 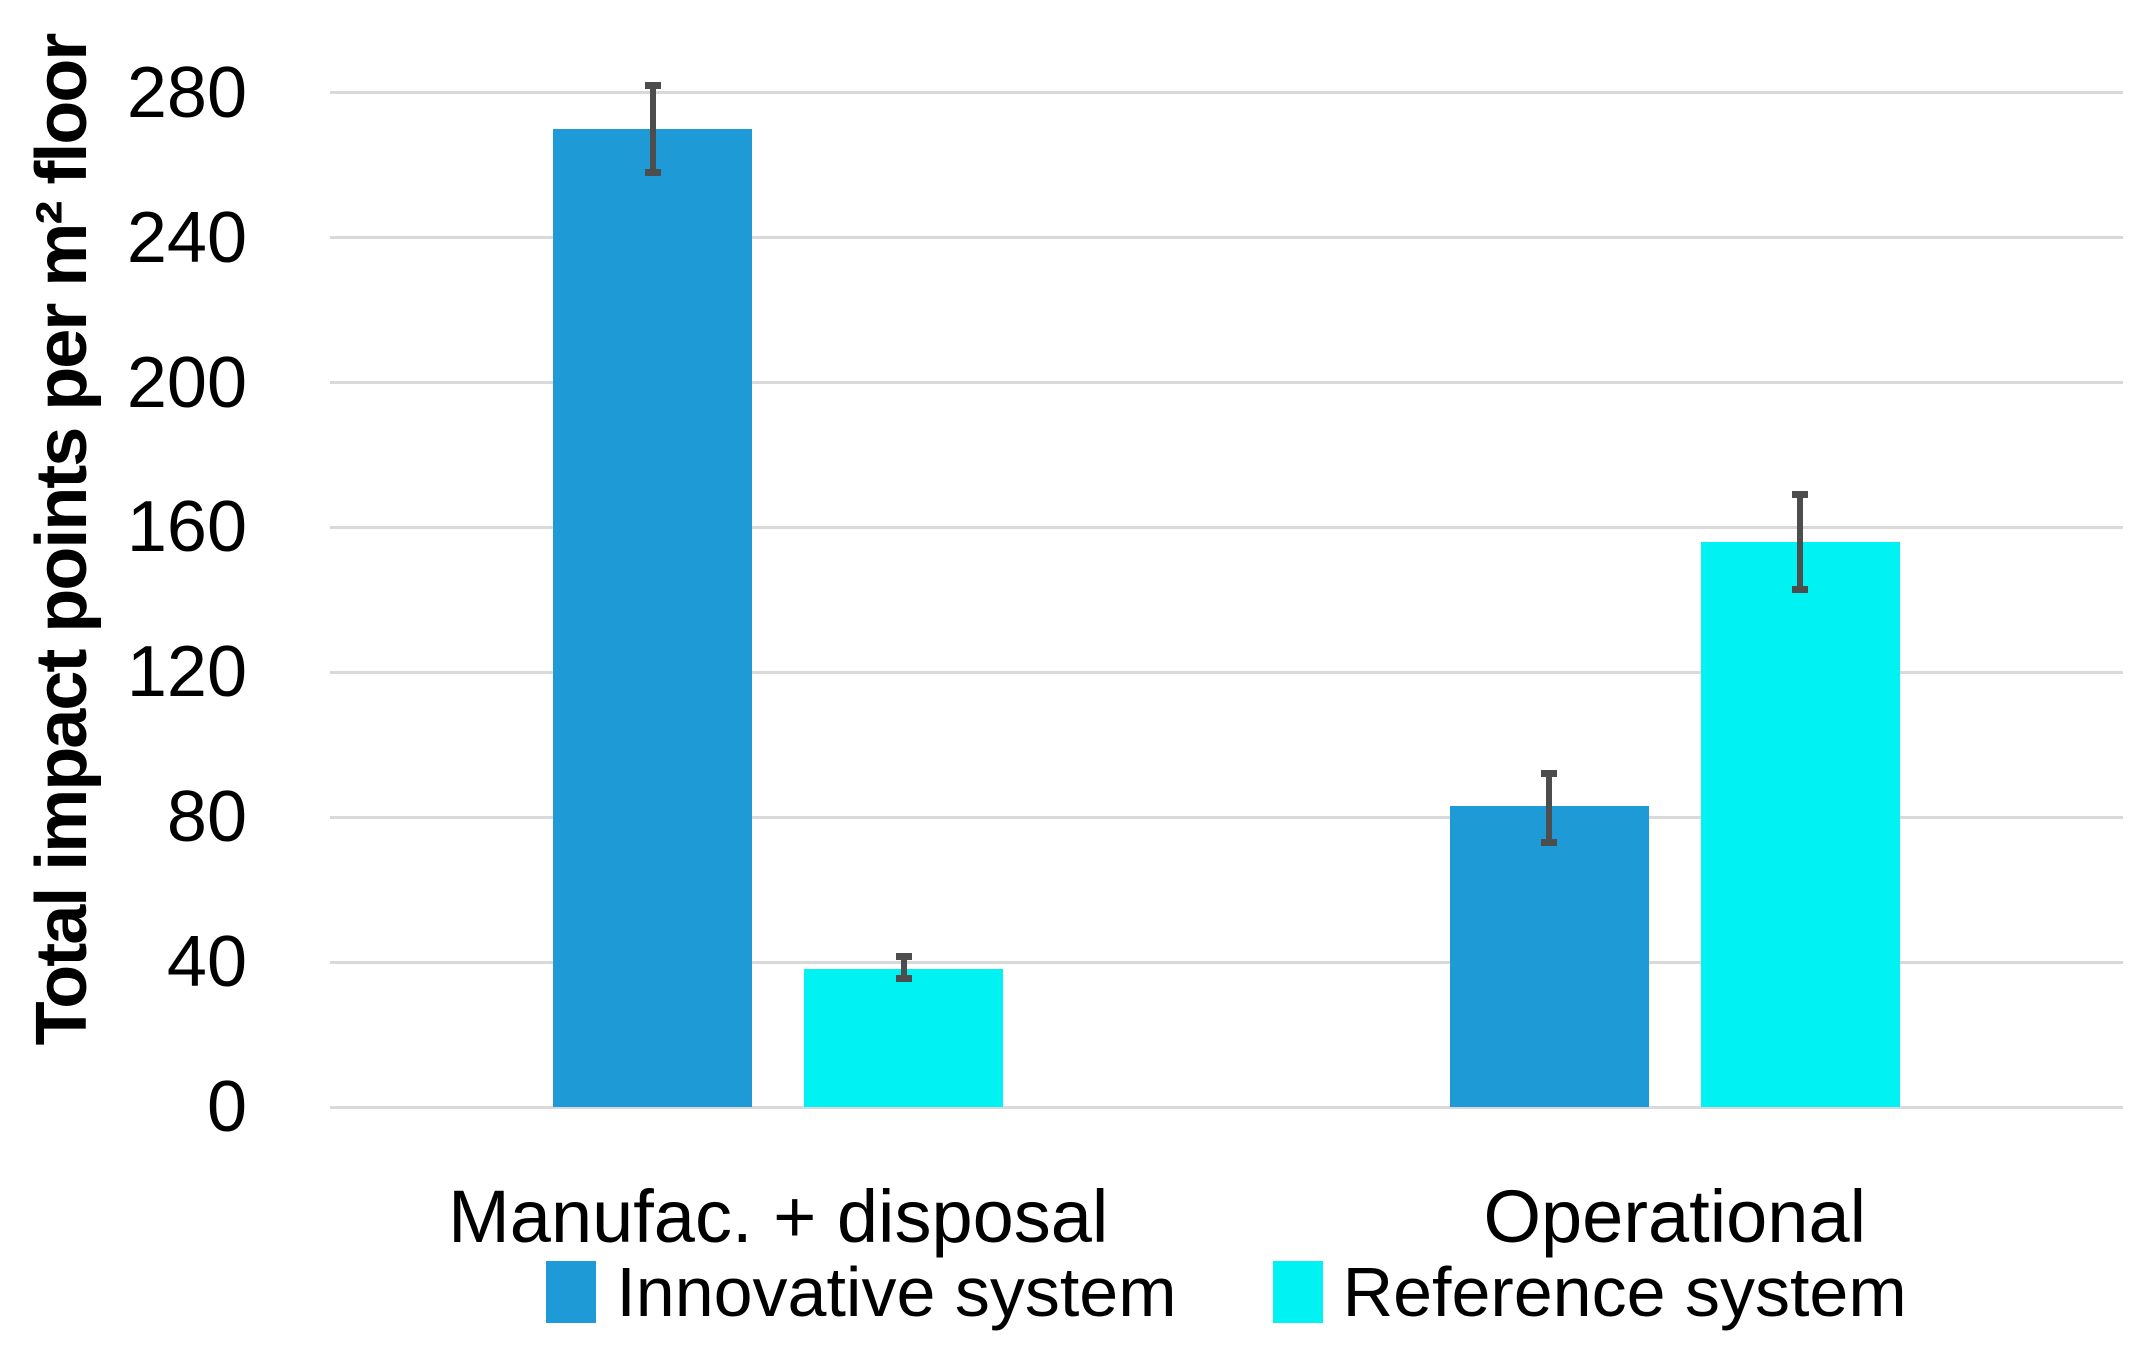 I want to click on legend-item-reference-system: Reference system, so click(x=1589, y=1292).